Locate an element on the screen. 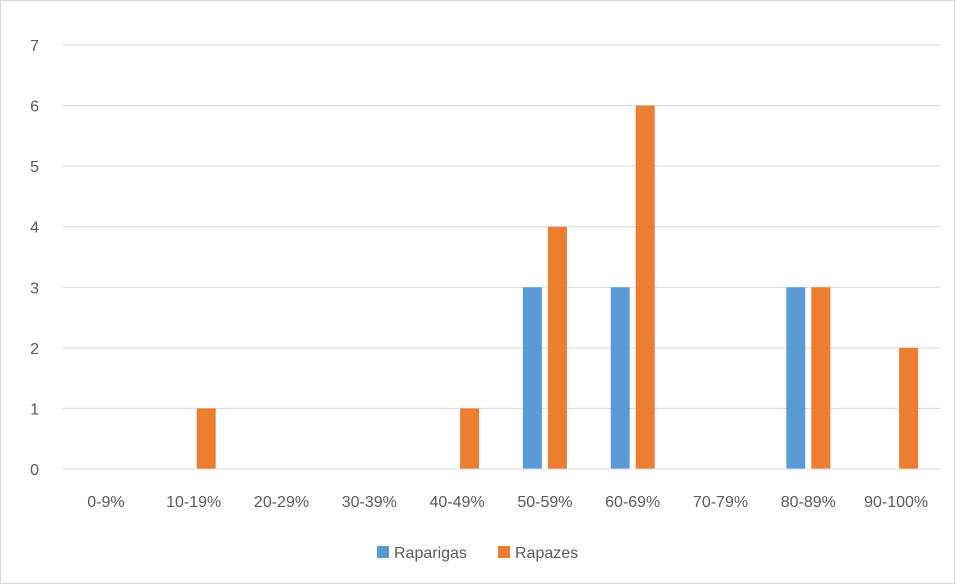 The height and width of the screenshot is (585, 955). y-tick-label: 0 is located at coordinates (34, 470).